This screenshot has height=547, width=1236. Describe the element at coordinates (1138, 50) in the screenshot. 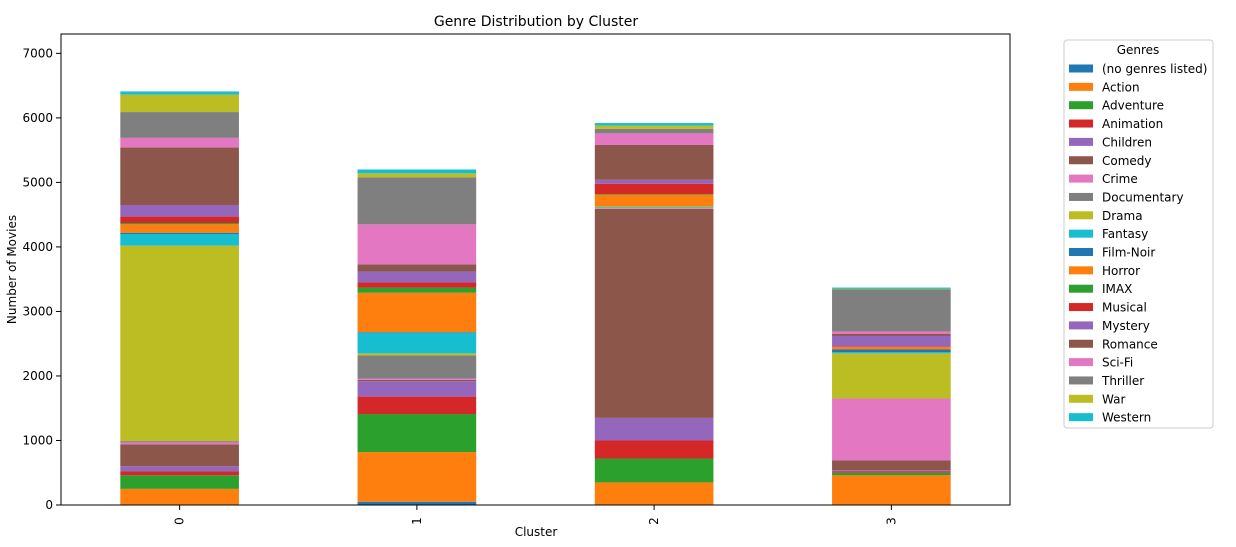

I see `legend-title: Genres` at that location.